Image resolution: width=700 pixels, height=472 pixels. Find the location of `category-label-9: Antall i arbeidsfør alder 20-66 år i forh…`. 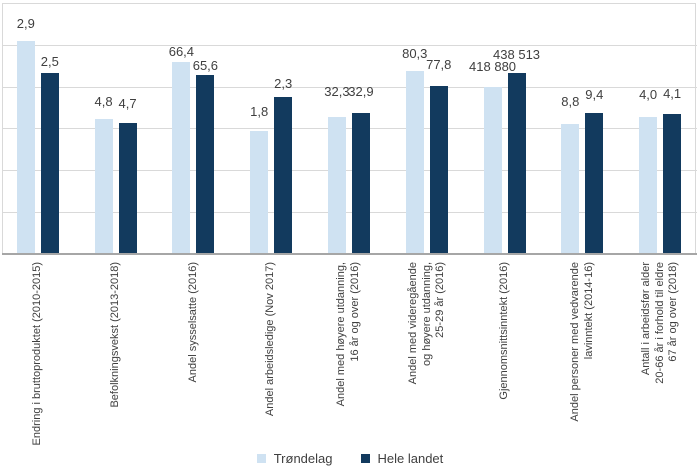

category-label-9: Antall i arbeidsfør alder 20-66 år i forh… is located at coordinates (660, 364).